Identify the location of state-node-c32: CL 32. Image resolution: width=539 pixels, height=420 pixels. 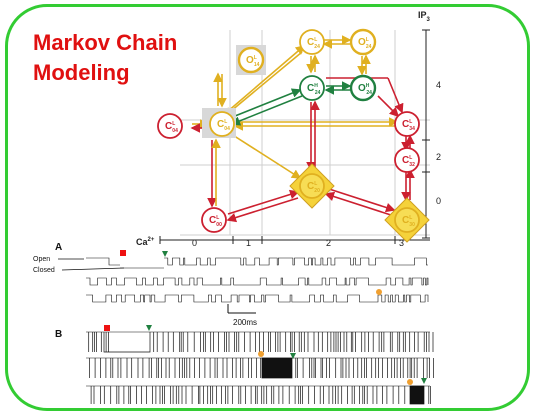
(407, 160).